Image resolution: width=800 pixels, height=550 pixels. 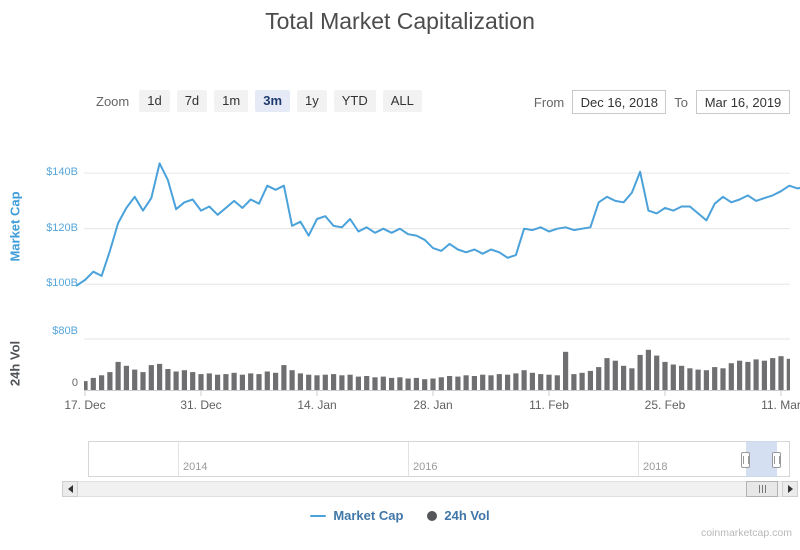 What do you see at coordinates (681, 102) in the screenshot?
I see `to-label: To` at bounding box center [681, 102].